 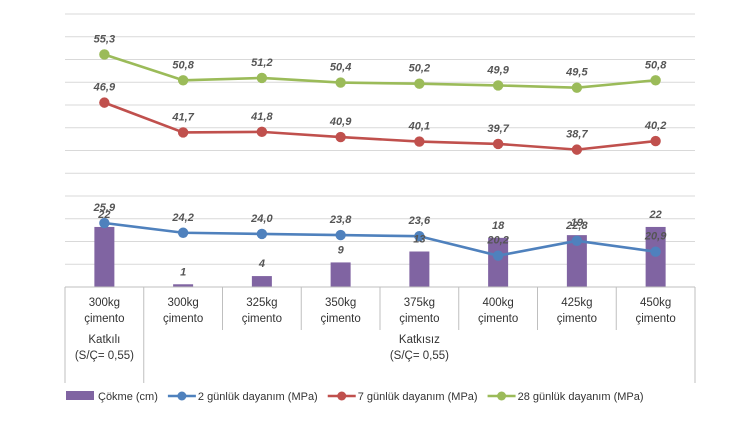 I want to click on line-data-label: 20,9, so click(x=655, y=237).